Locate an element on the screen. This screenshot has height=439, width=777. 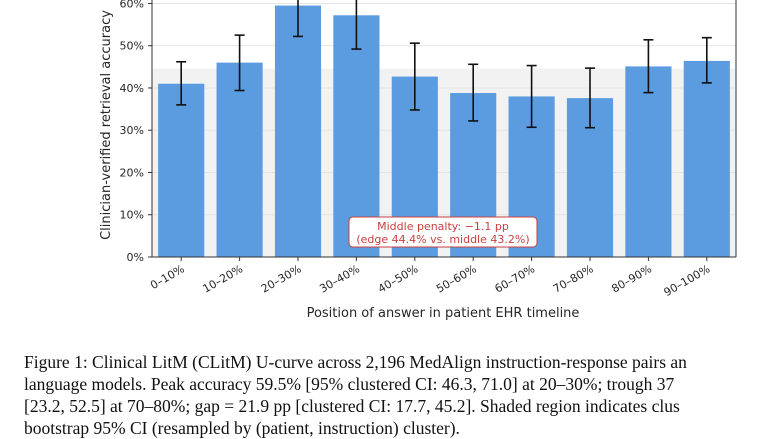
x-tick-label: 20–30% is located at coordinates (281, 278).